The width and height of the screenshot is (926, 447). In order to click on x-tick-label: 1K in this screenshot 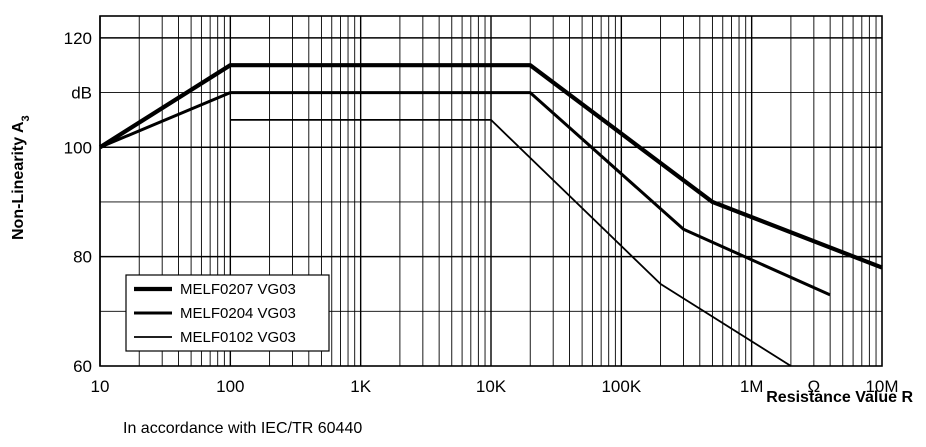, I will do `click(360, 386)`.